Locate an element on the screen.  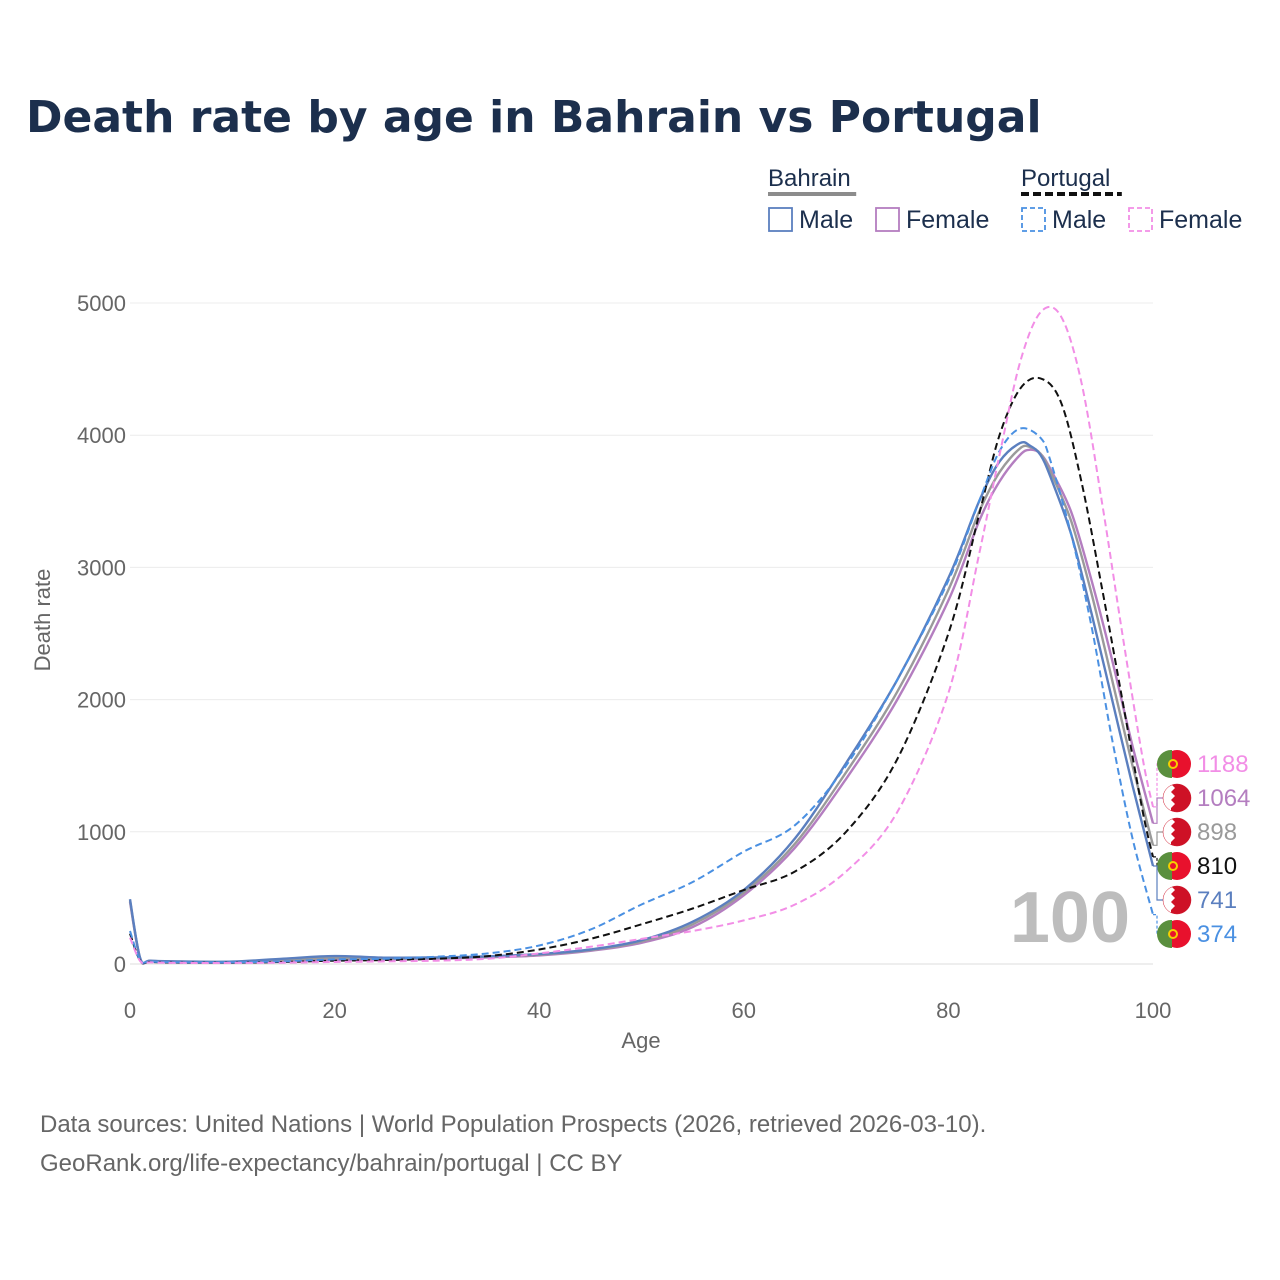
end-label-value: 1064 is located at coordinates (1223, 798).